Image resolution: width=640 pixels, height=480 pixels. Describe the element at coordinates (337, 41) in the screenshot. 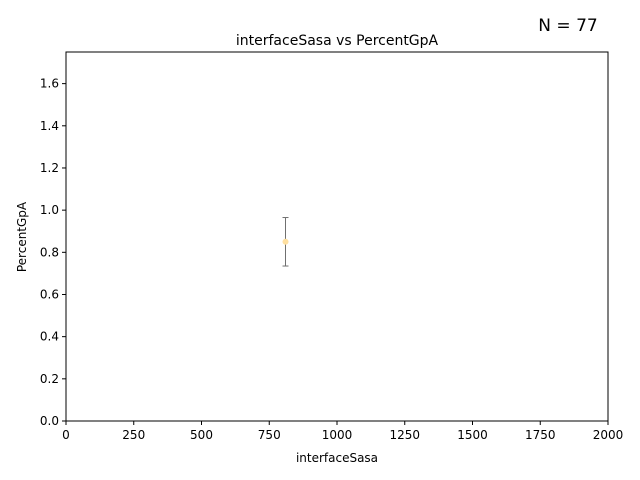

I see `chart-title: interfaceSasa vs PercentGpA` at that location.